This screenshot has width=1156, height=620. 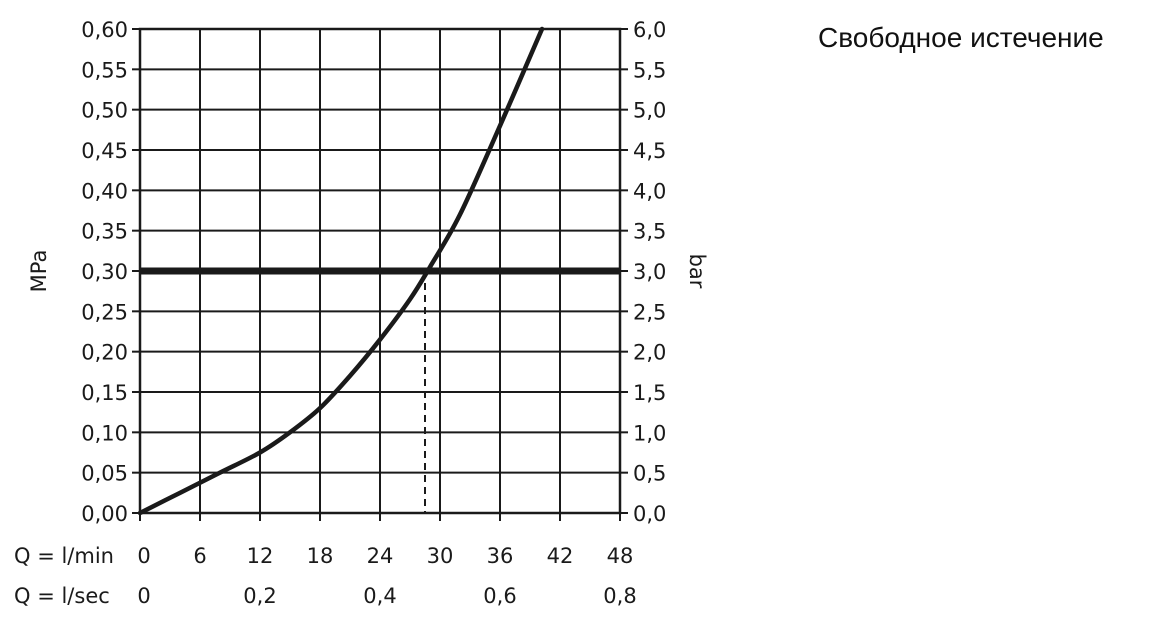 What do you see at coordinates (619, 596) in the screenshot?
I see `x-tick-label-lsec: 0,8` at bounding box center [619, 596].